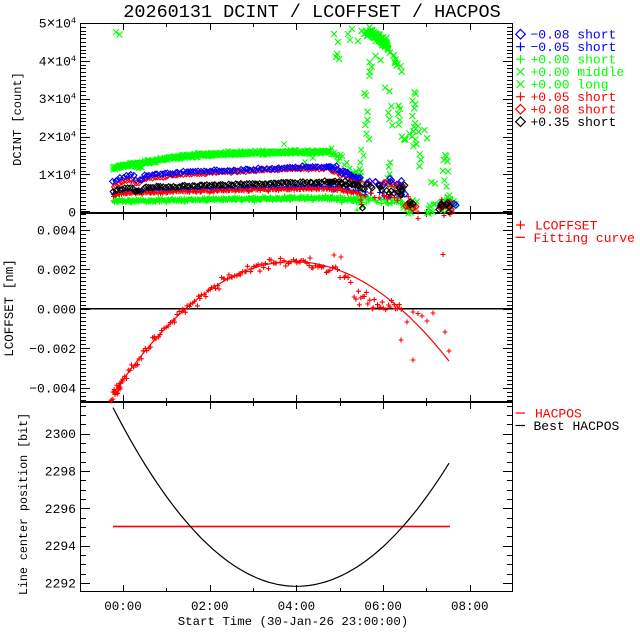 This screenshot has width=640, height=640. Describe the element at coordinates (18, 119) in the screenshot. I see `svg-text: DCINT [count]` at that location.